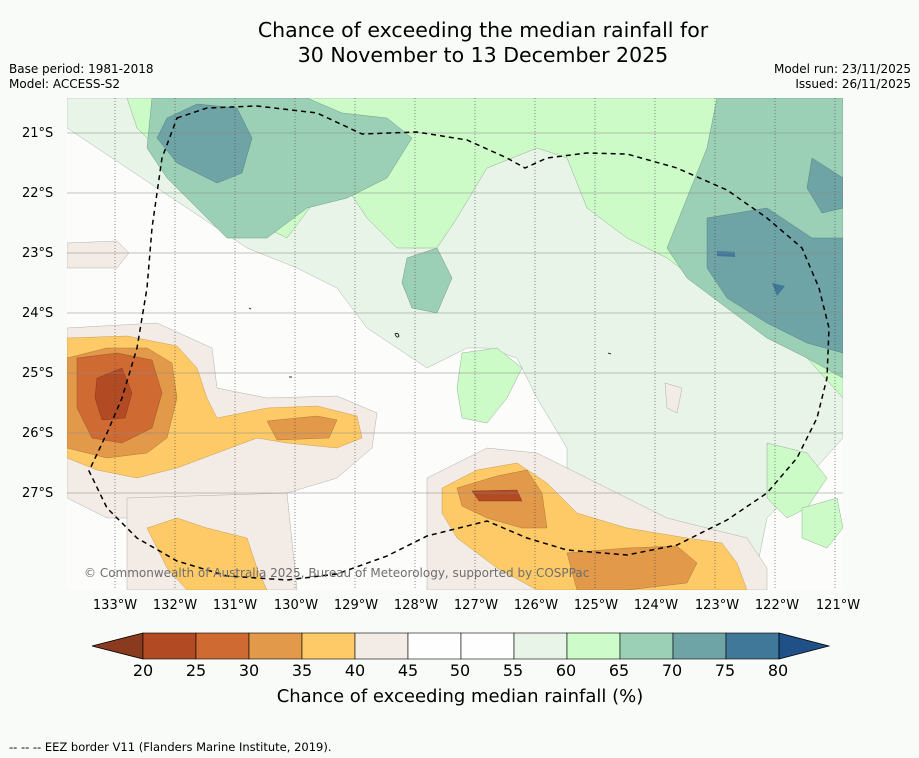 The image size is (919, 758). I want to click on lon-tick: 130°W, so click(296, 605).